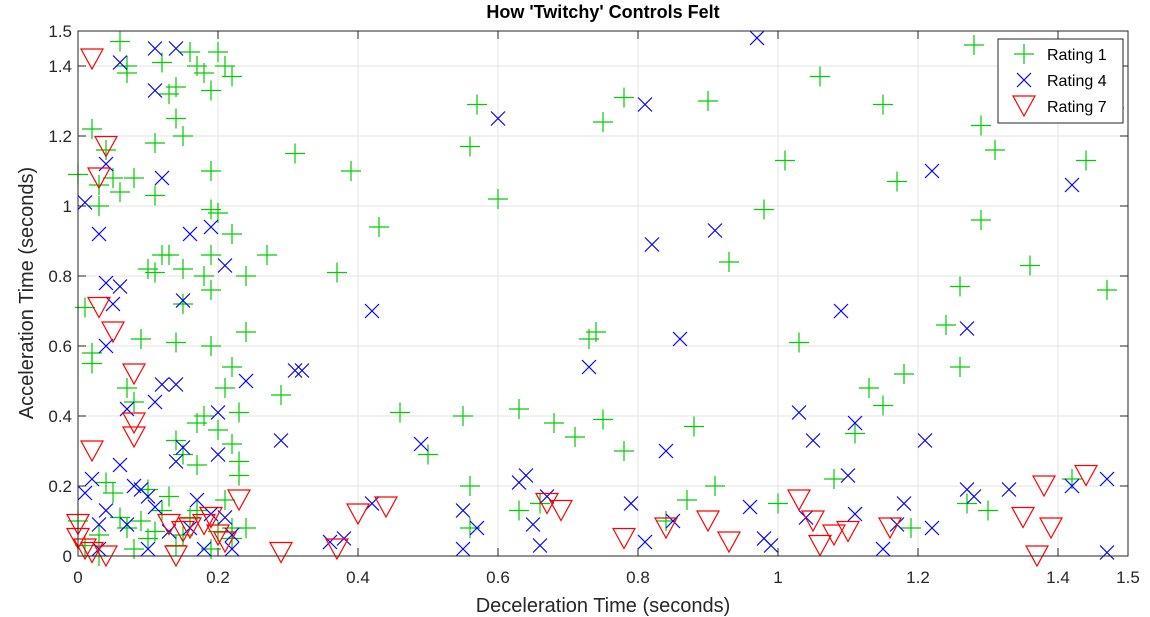 The height and width of the screenshot is (617, 1150). Describe the element at coordinates (1024, 54) in the screenshot. I see `legend-symbol-plus` at that location.